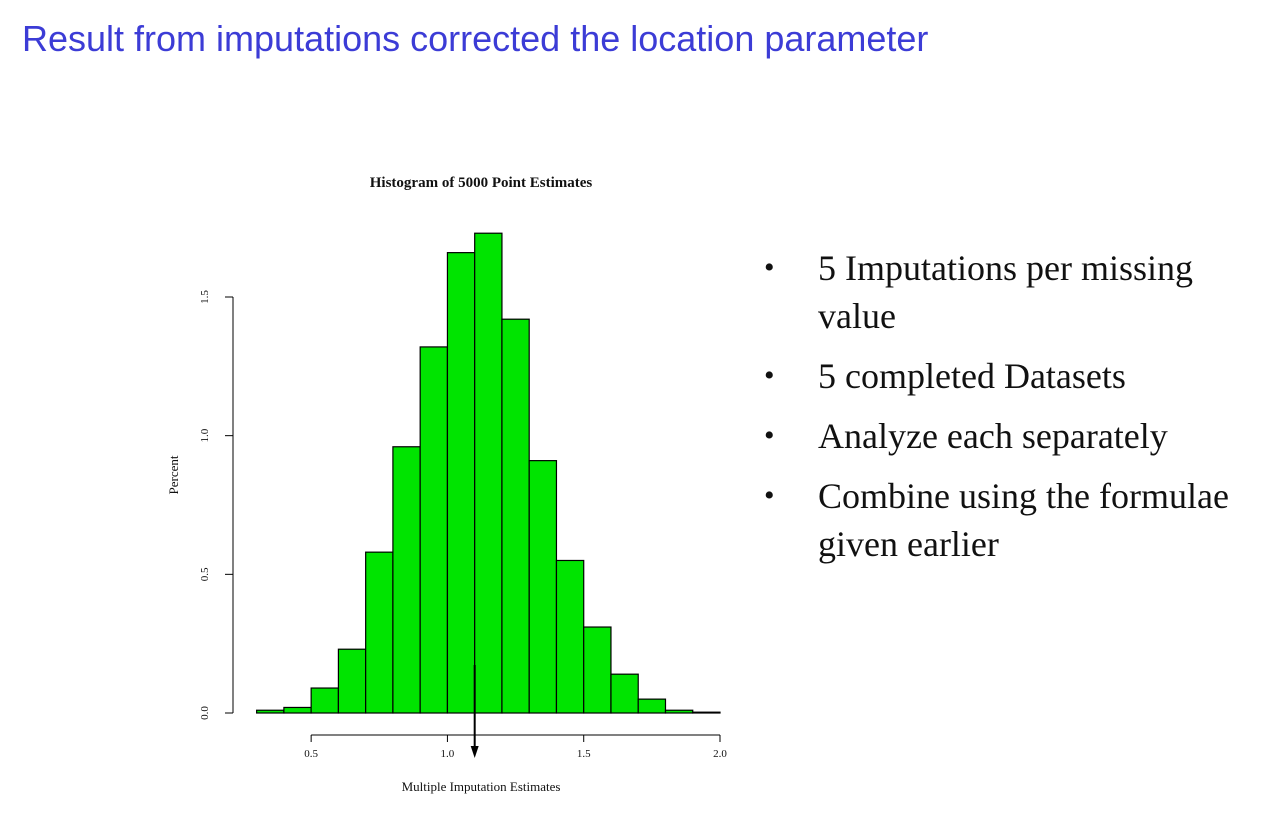 Image resolution: width=1282 pixels, height=814 pixels. What do you see at coordinates (481, 183) in the screenshot?
I see `chart-title: Histogram of 5000 Point Estimates` at bounding box center [481, 183].